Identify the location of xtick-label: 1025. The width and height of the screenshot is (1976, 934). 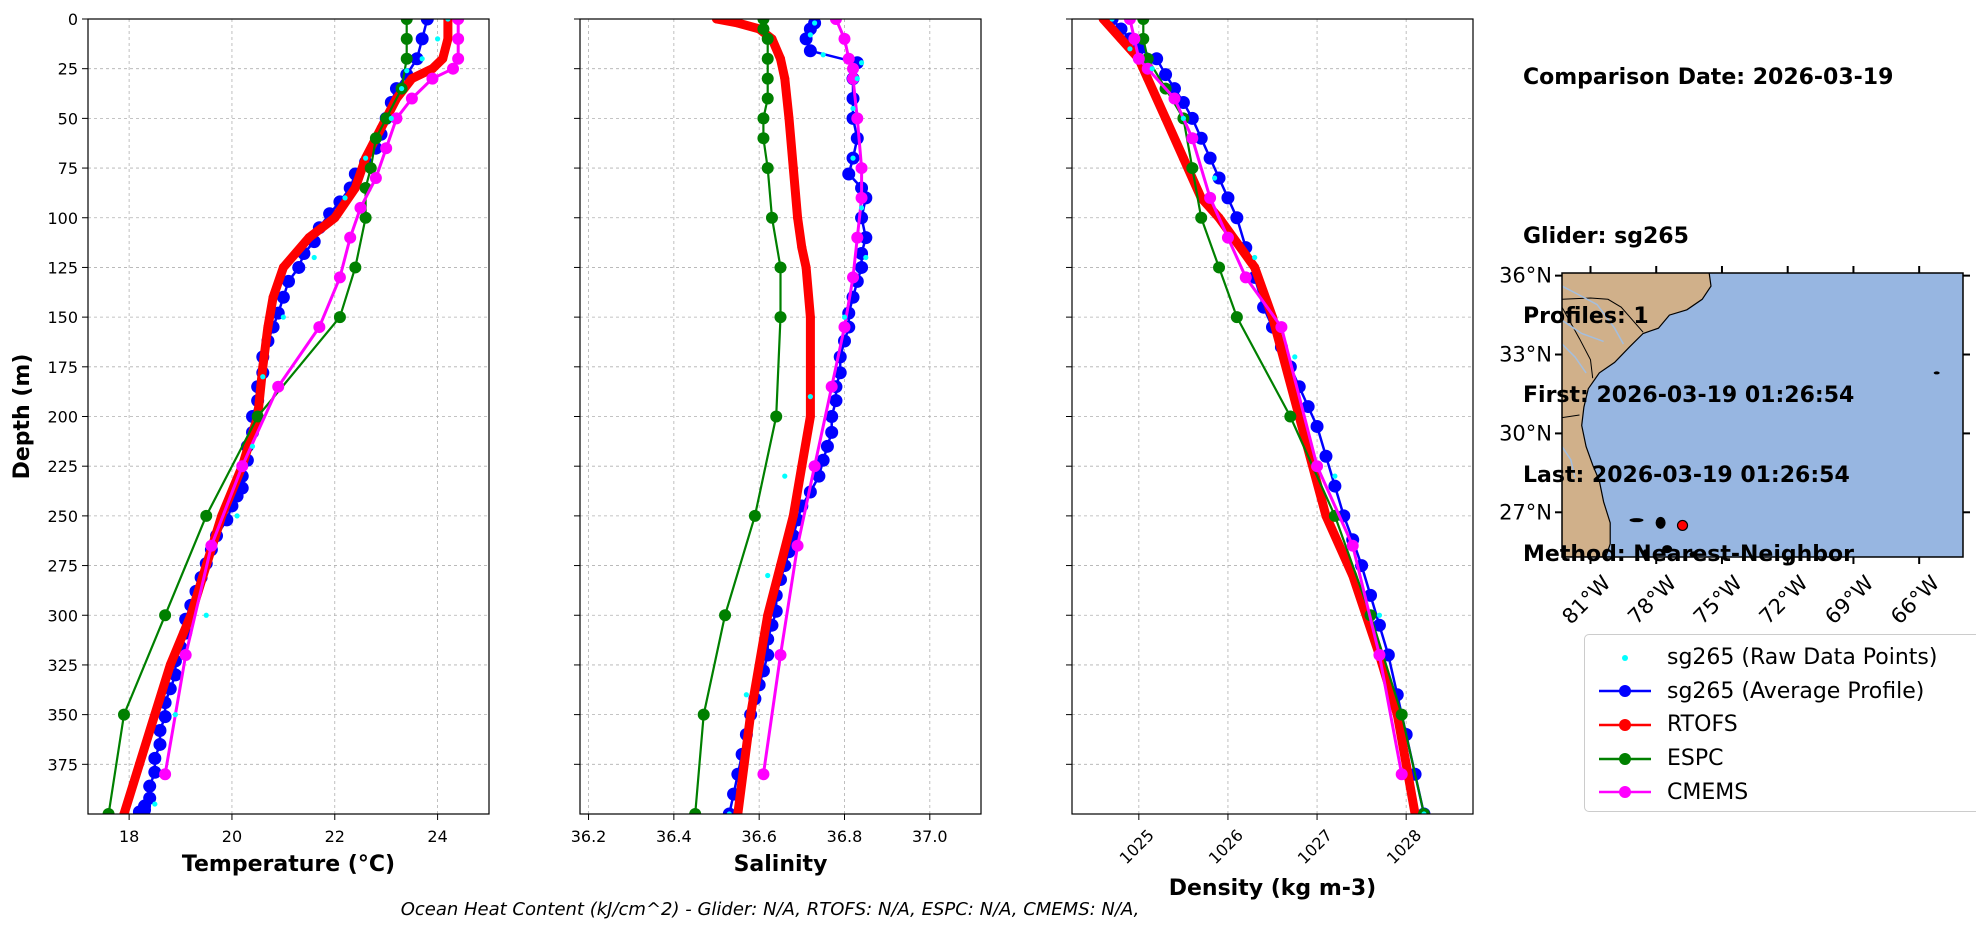
(1137, 847).